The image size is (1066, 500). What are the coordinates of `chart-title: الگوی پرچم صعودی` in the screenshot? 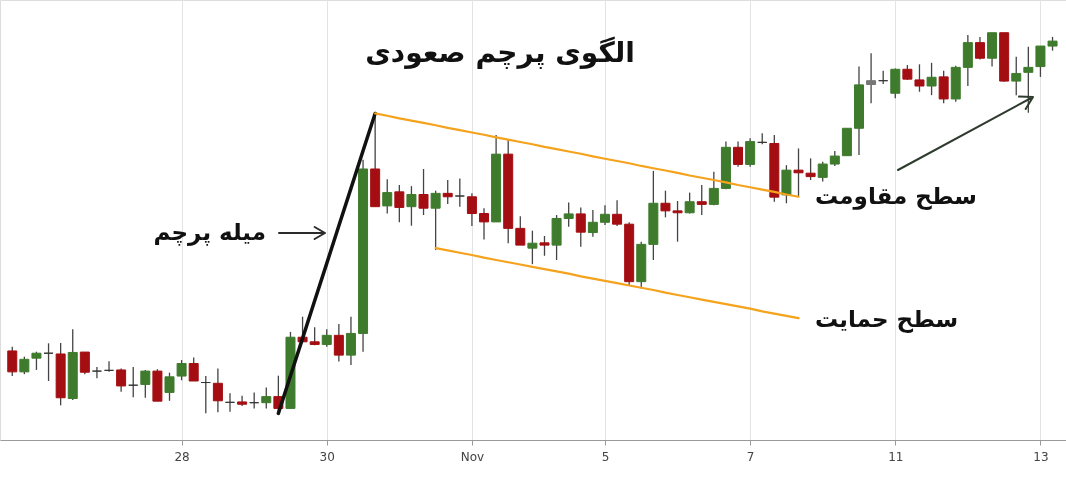 It's located at (500, 52).